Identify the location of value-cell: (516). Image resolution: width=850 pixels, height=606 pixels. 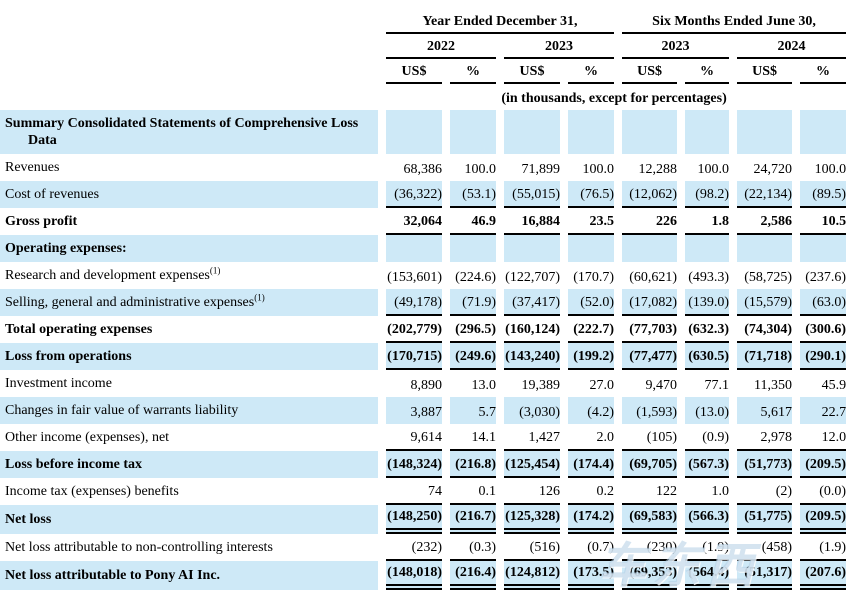
(532, 548).